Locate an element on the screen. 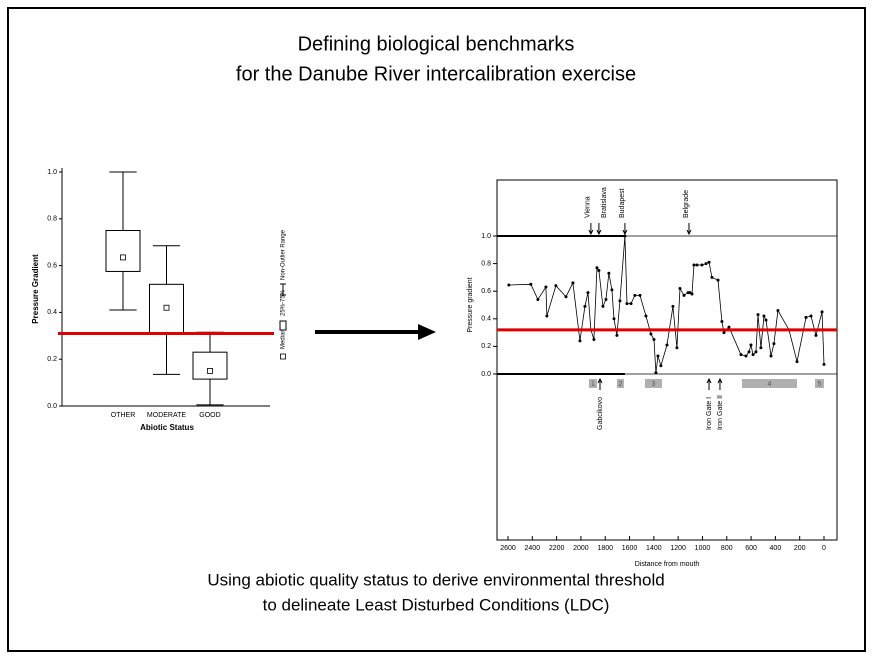  x-tick-label: 2600 is located at coordinates (508, 548).